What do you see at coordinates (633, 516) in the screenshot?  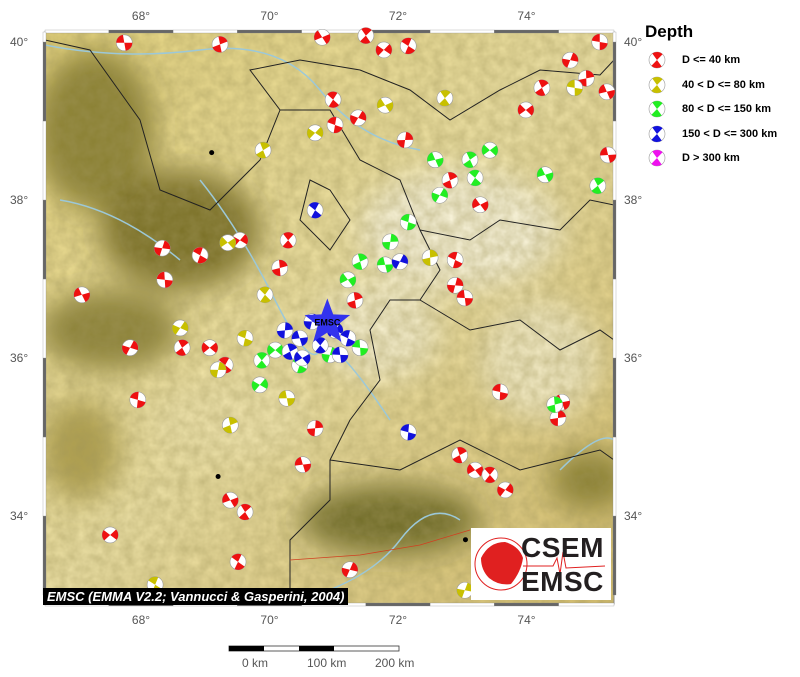 I see `lat-tick-label-right: 34°` at bounding box center [633, 516].